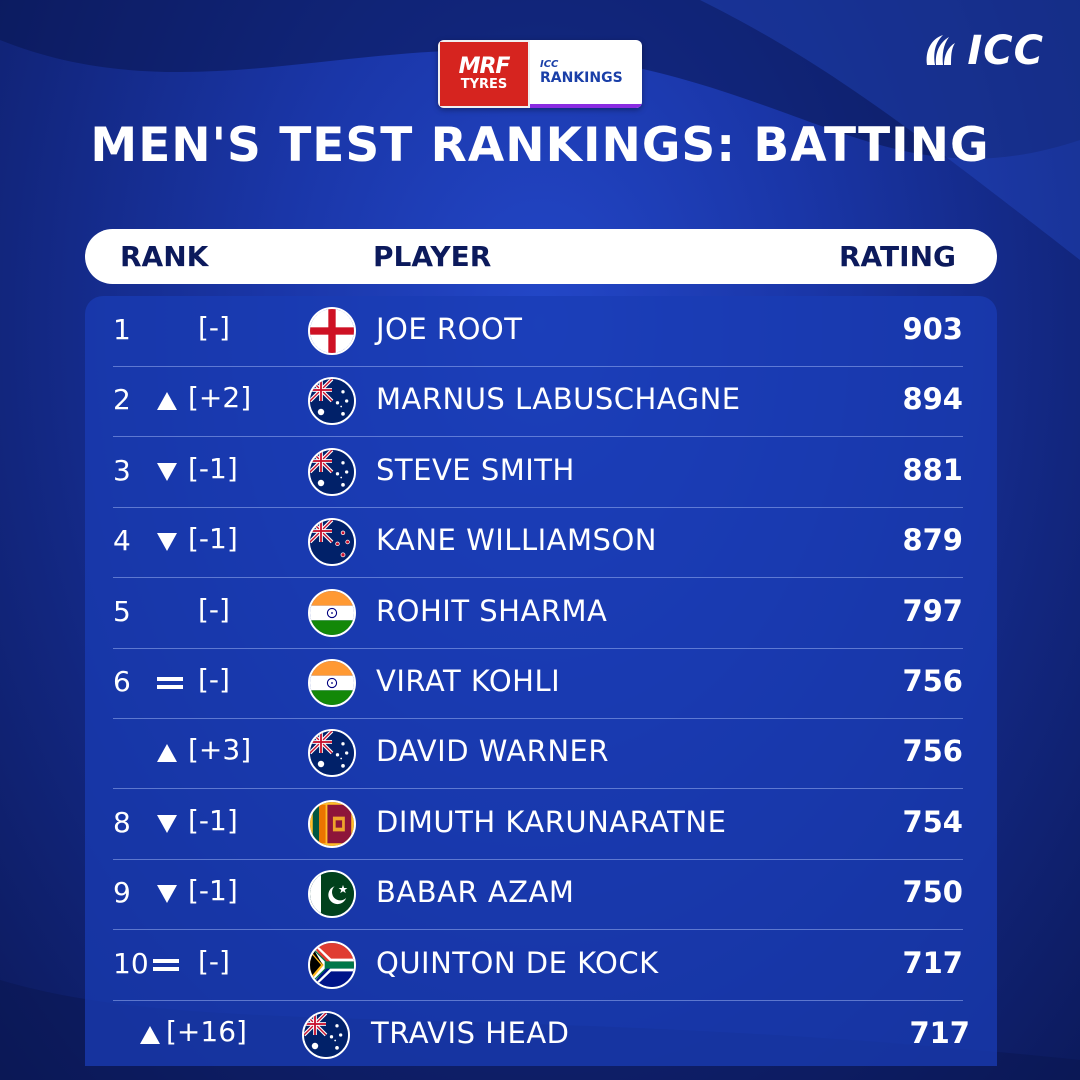  I want to click on table-row: 9 [-1] BABAR AZAM 750, so click(538, 895).